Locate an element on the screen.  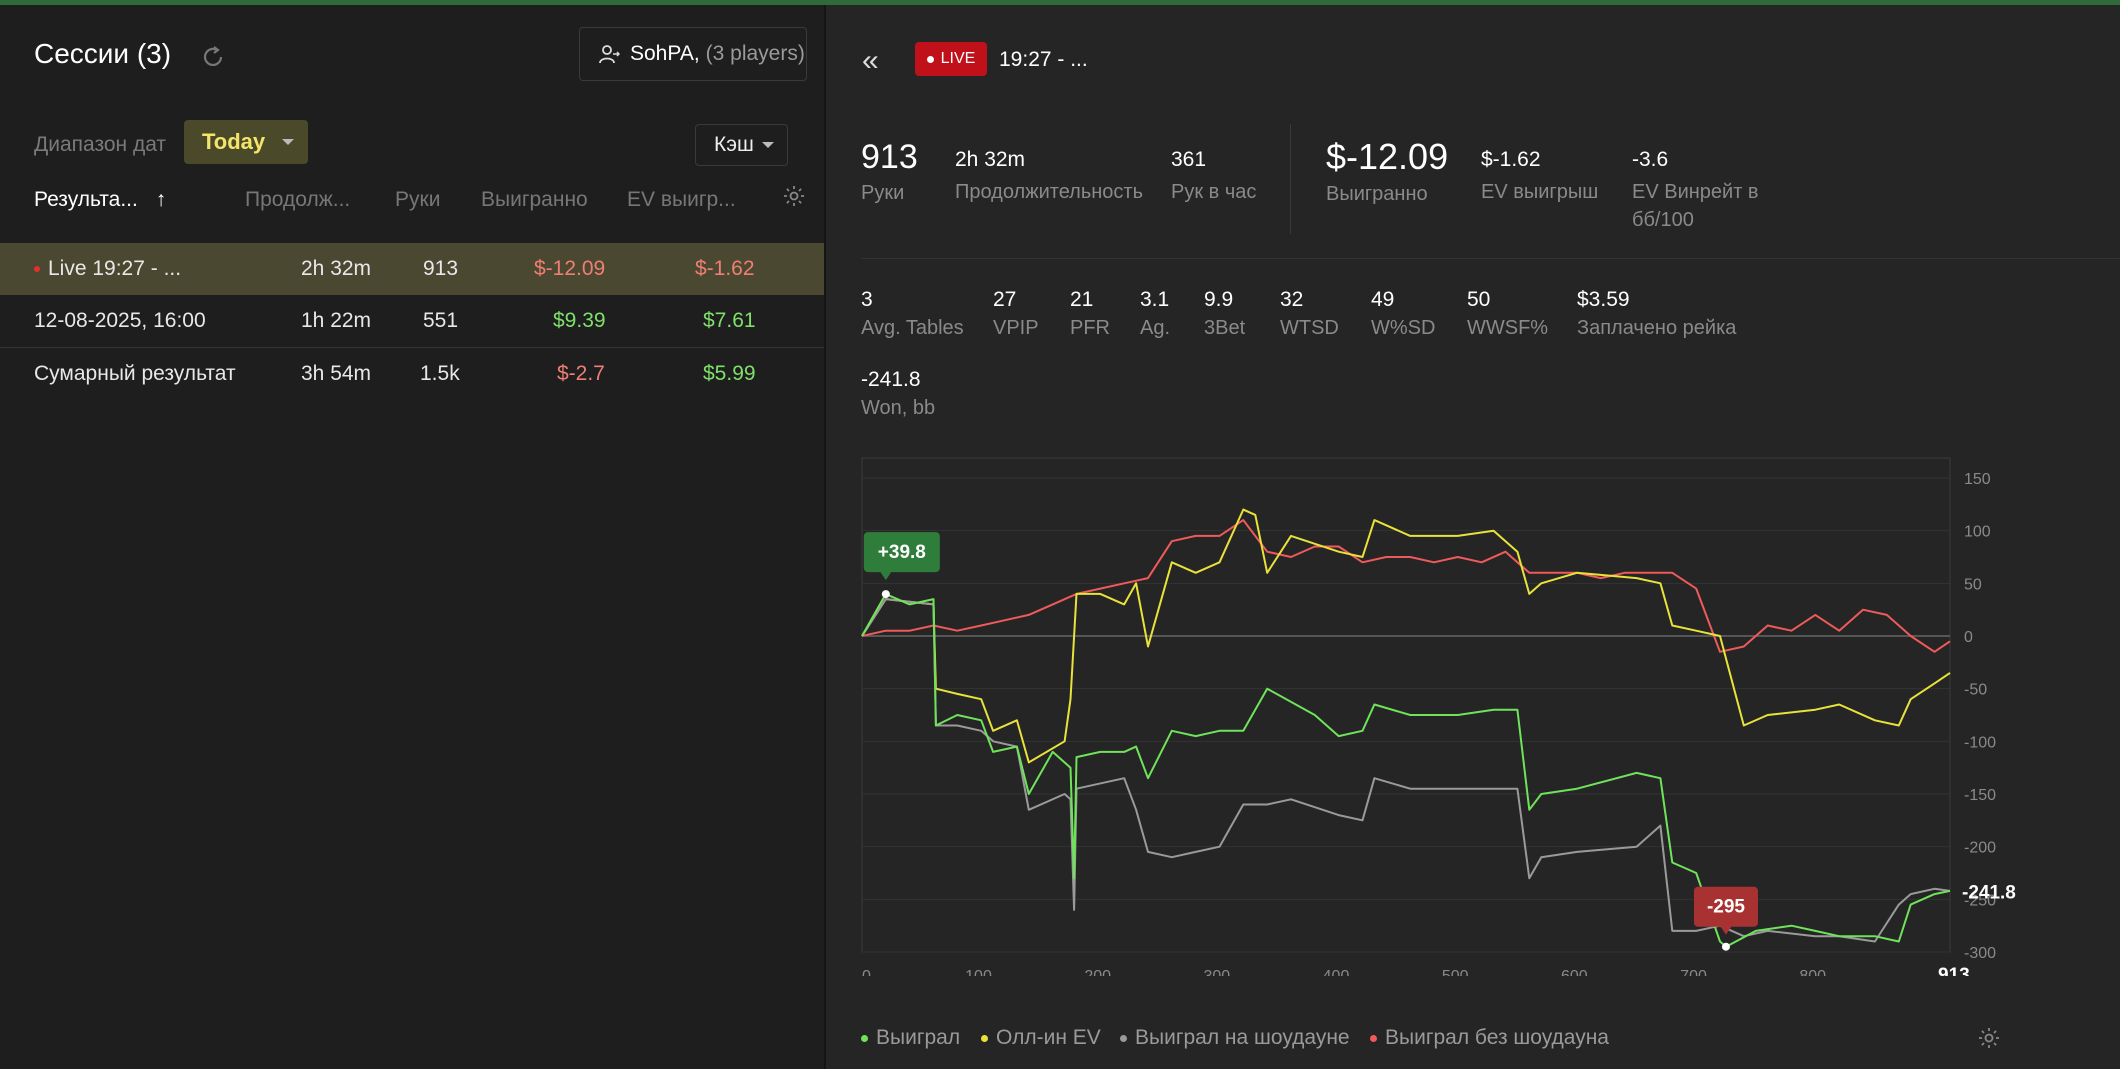
stat-rake-paid: $3.59 Заплачено рейка is located at coordinates (1657, 313).